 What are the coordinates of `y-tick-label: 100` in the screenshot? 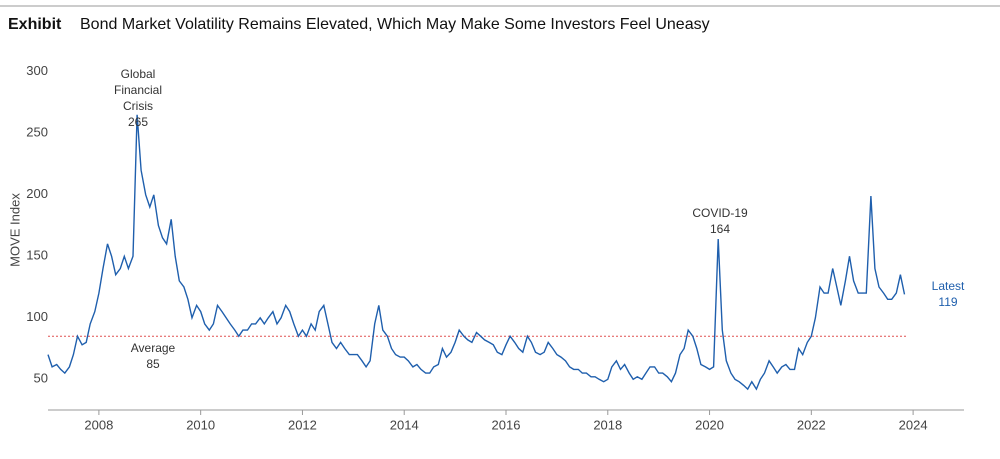 It's located at (37, 316).